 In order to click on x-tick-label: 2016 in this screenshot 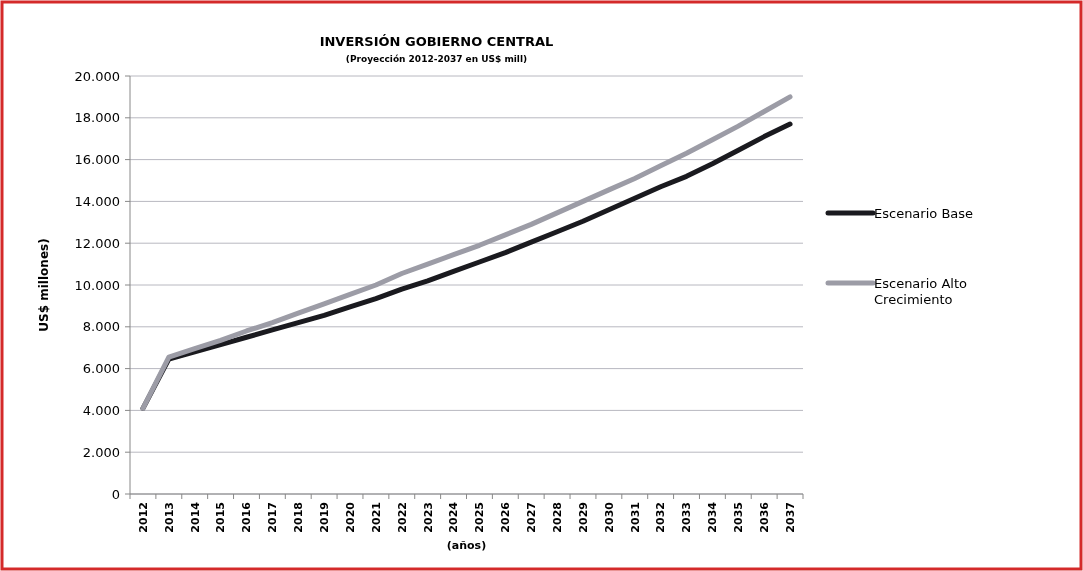, I will do `click(247, 517)`.